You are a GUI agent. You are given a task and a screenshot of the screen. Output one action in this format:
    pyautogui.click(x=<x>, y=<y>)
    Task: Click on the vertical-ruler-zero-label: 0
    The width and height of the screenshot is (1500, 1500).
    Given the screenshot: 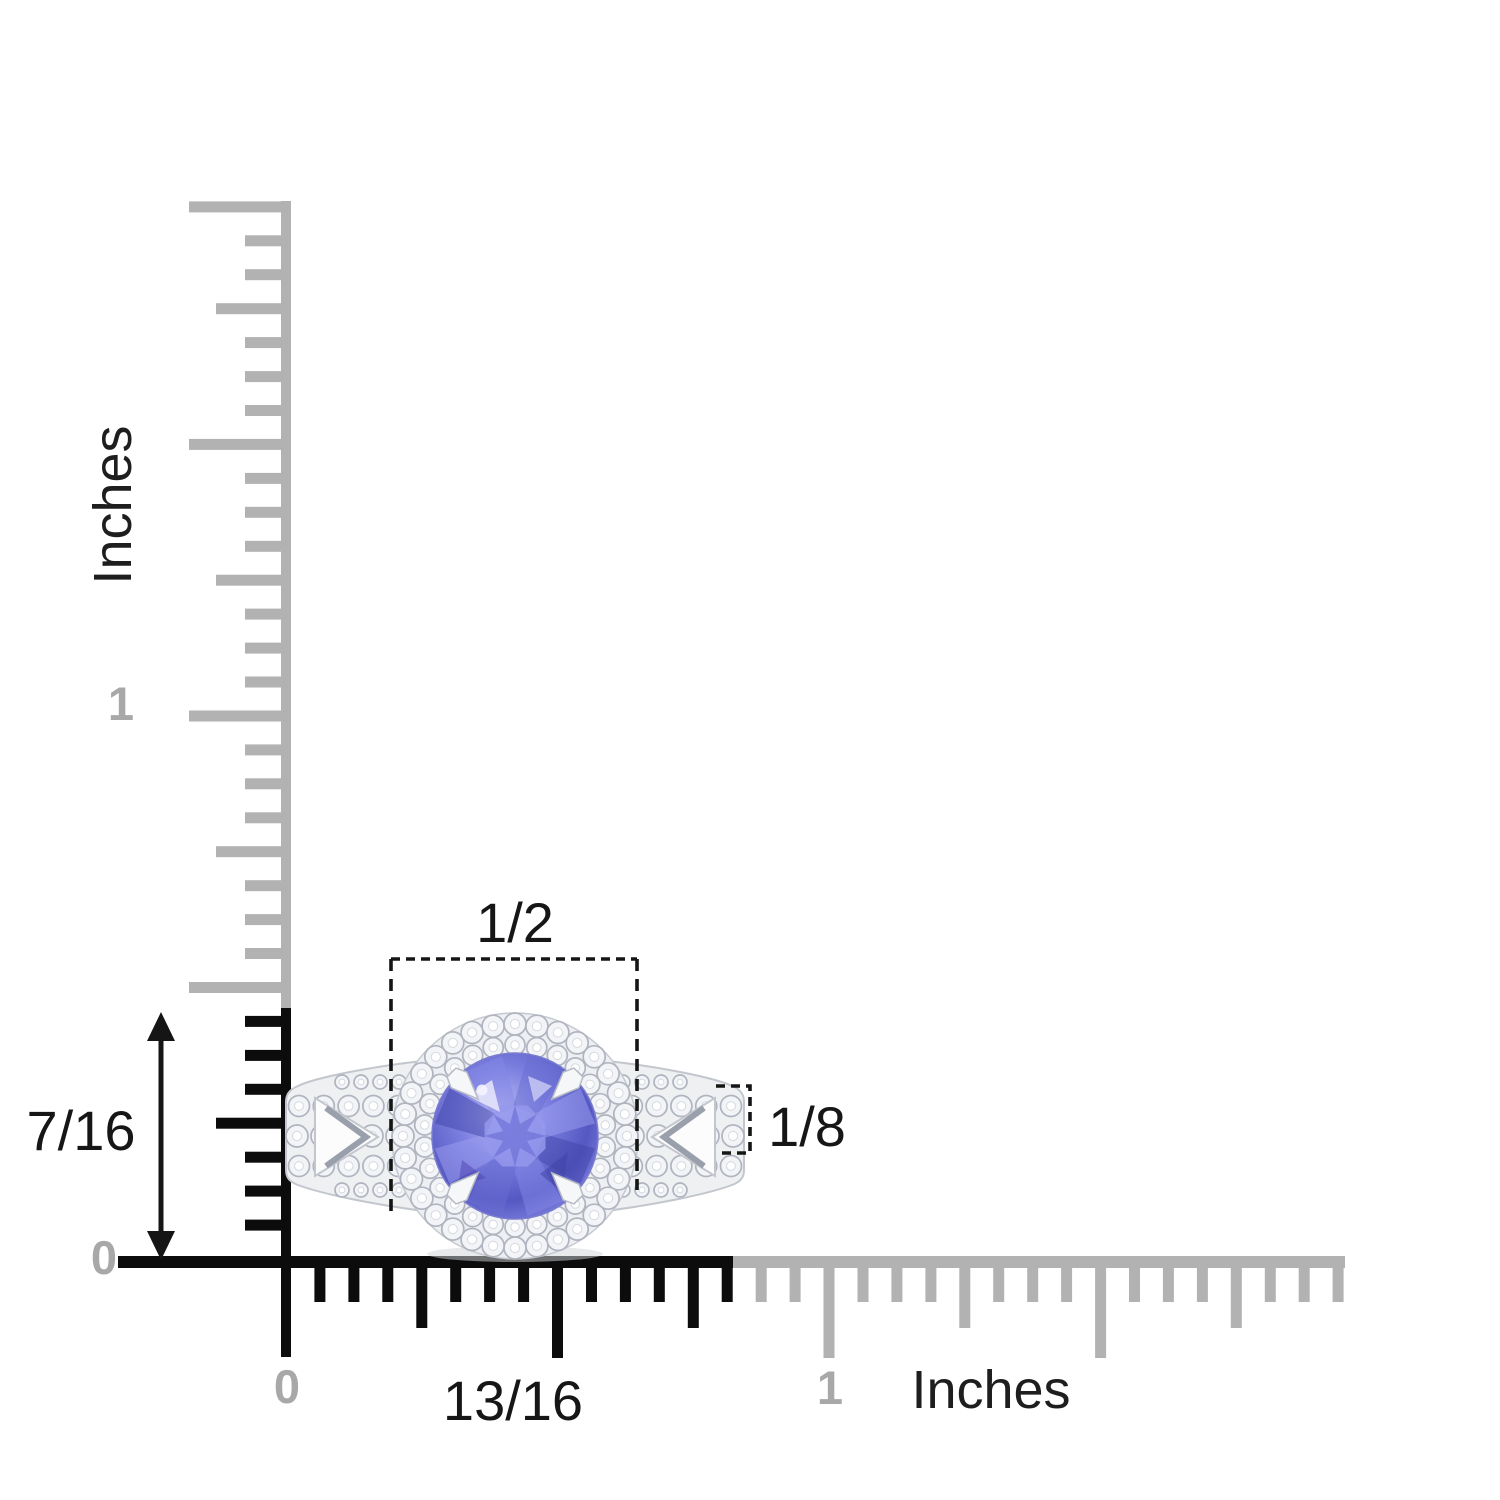 What is the action you would take?
    pyautogui.click(x=104, y=1257)
    